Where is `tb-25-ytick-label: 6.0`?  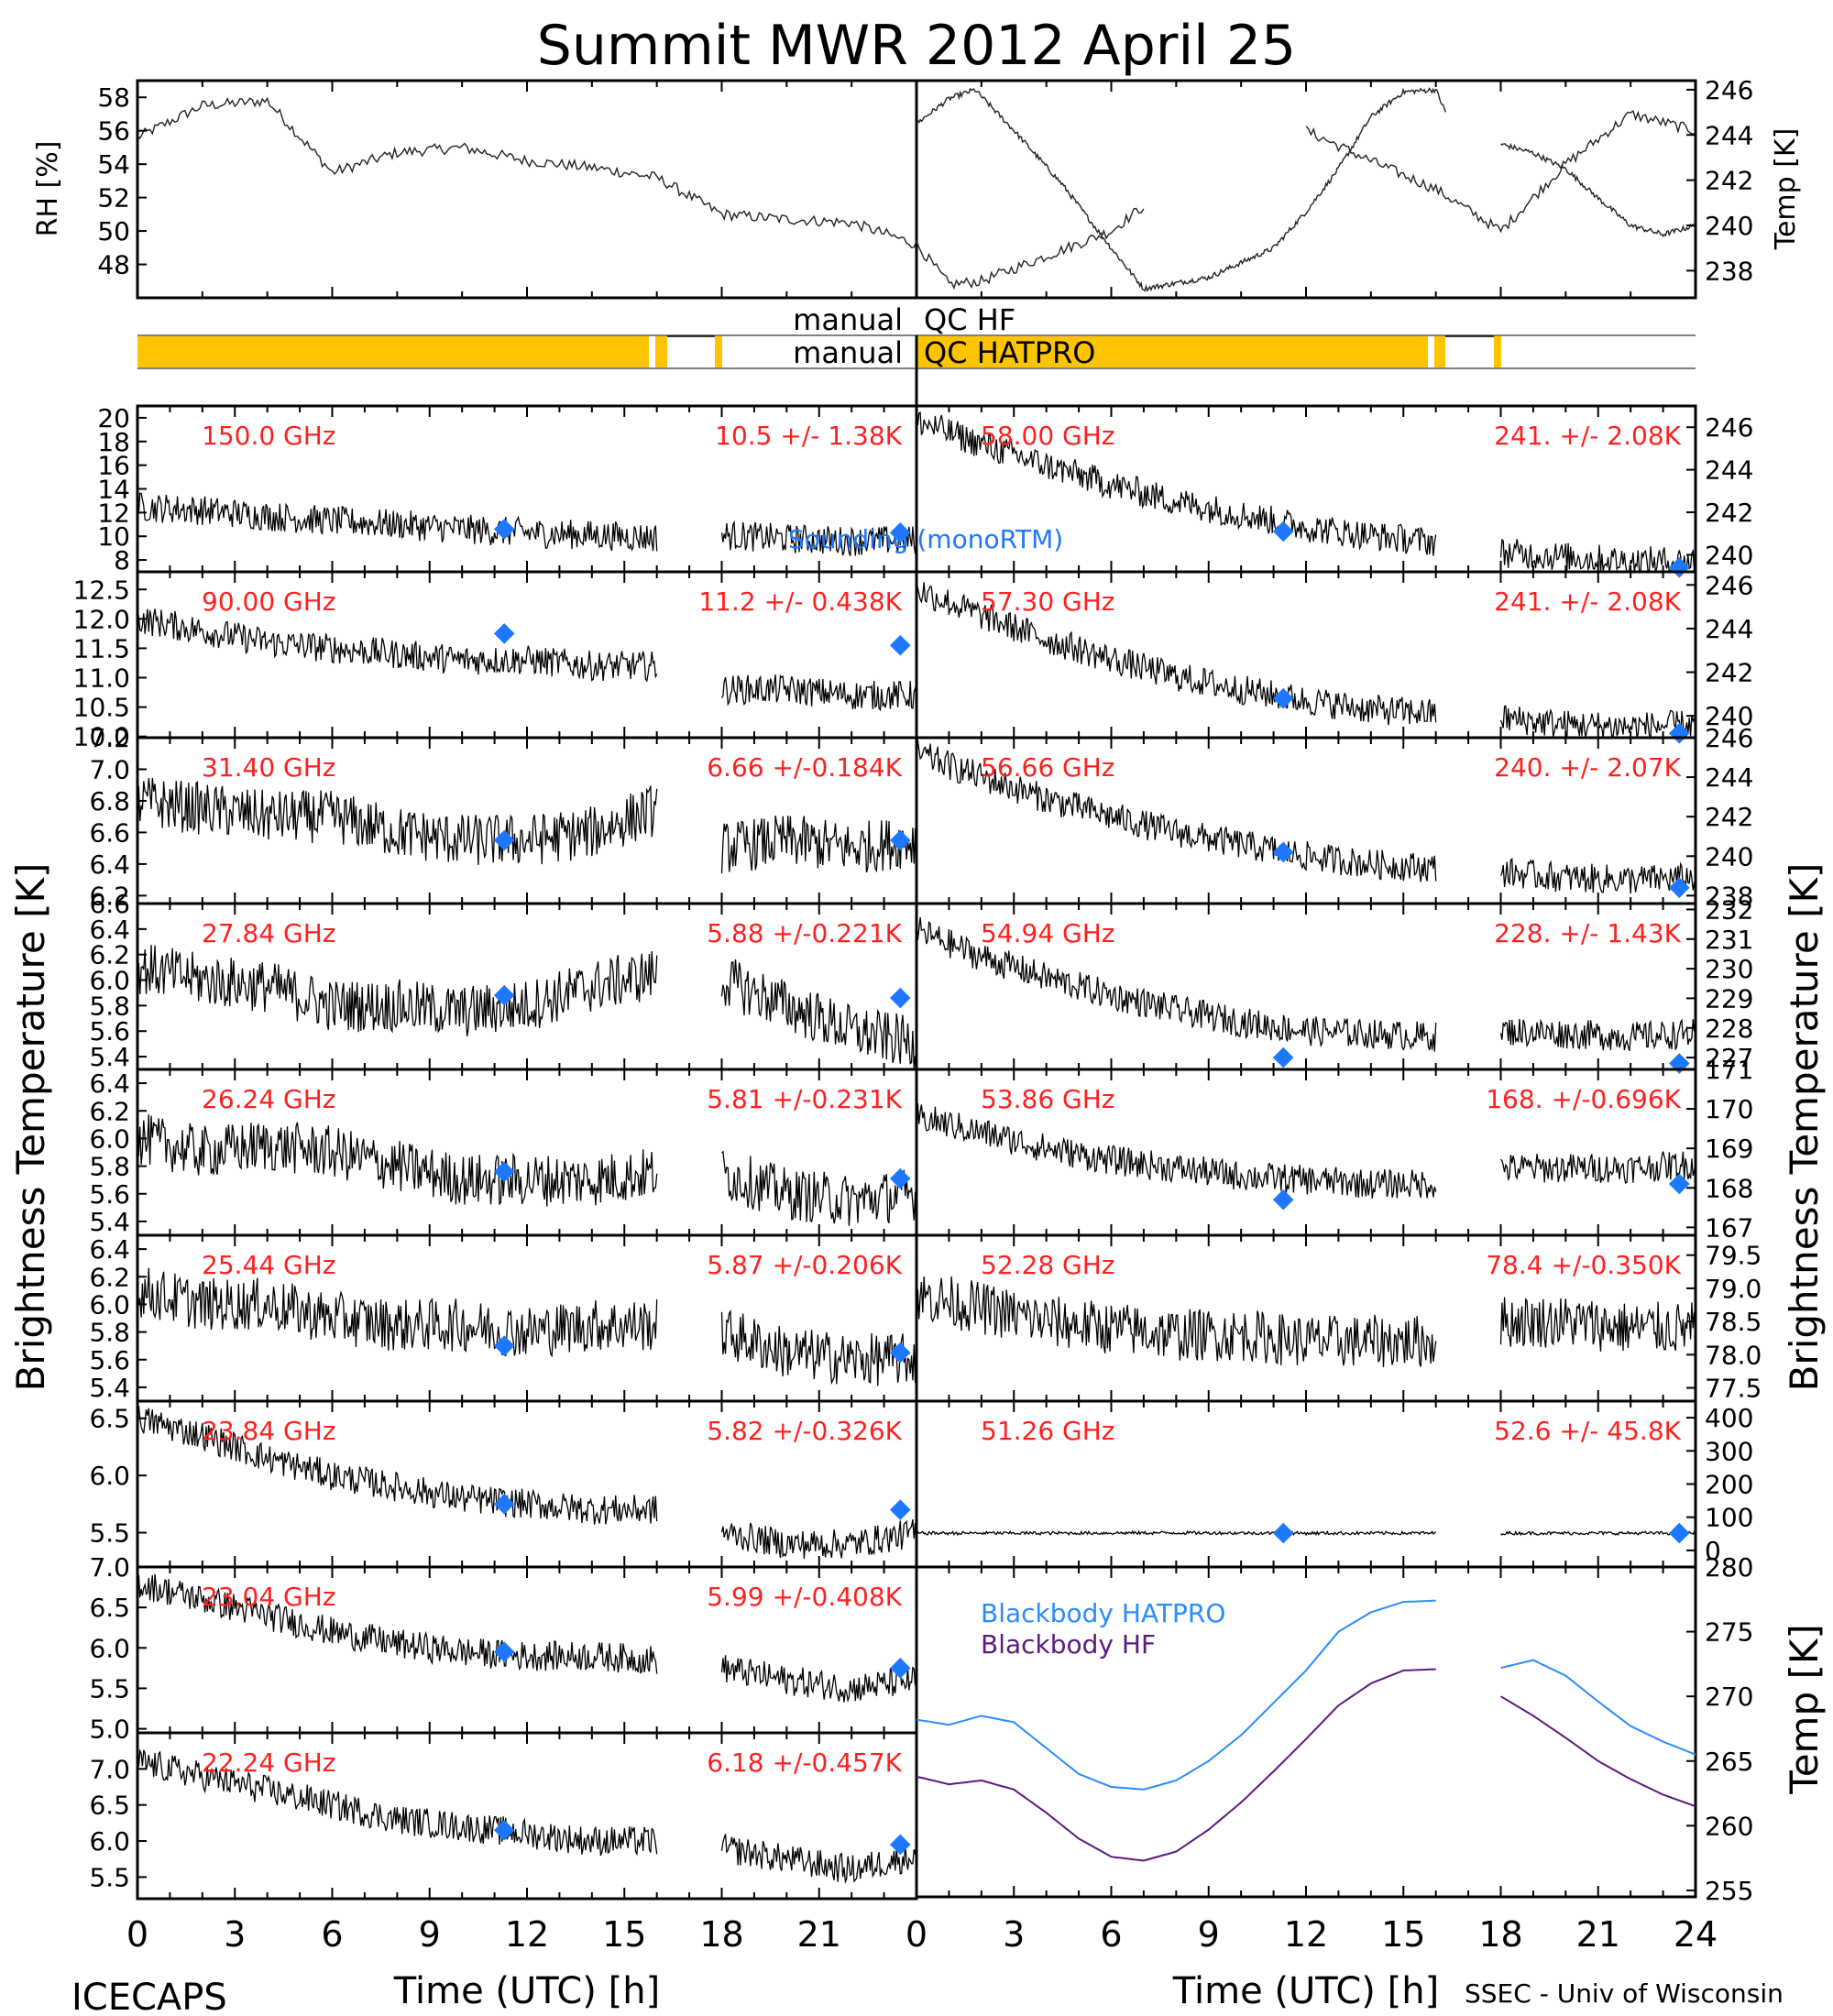 tb-25-ytick-label: 6.0 is located at coordinates (109, 1304).